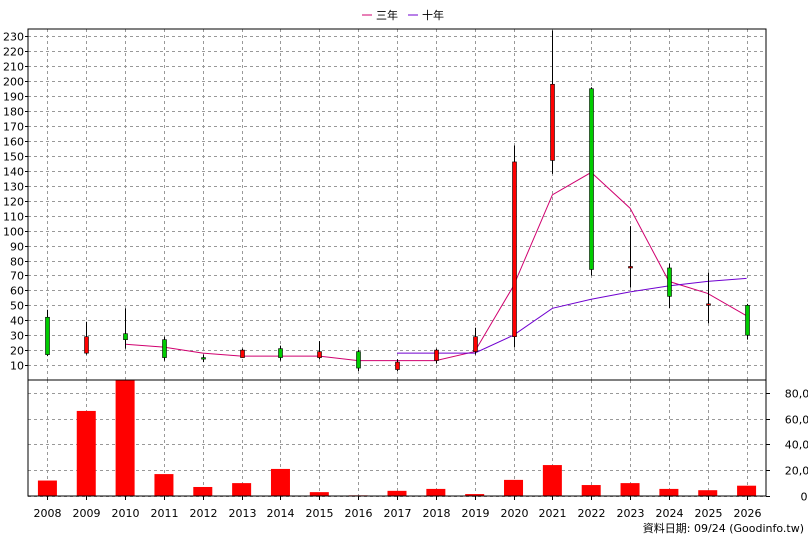 Image resolution: width=808 pixels, height=540 pixels. What do you see at coordinates (17, 351) in the screenshot?
I see `price-tick-label: 20` at bounding box center [17, 351].